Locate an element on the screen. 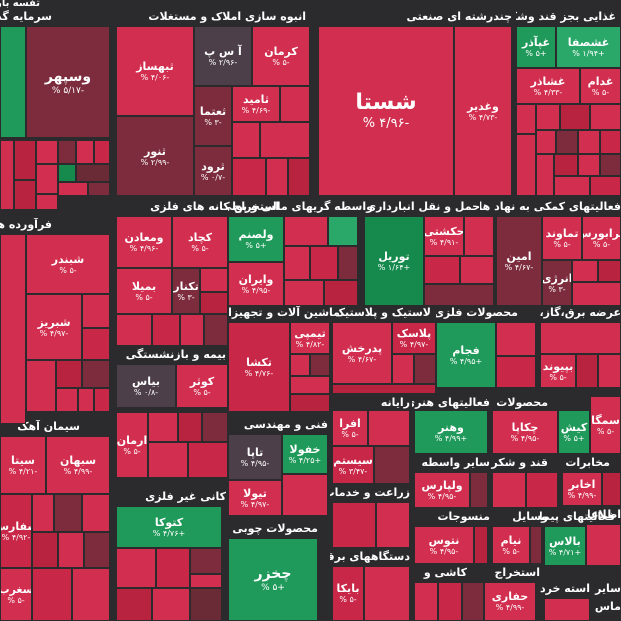  sector-header-metalextract: استخراج کانه های فلزی is located at coordinates (214, 206).